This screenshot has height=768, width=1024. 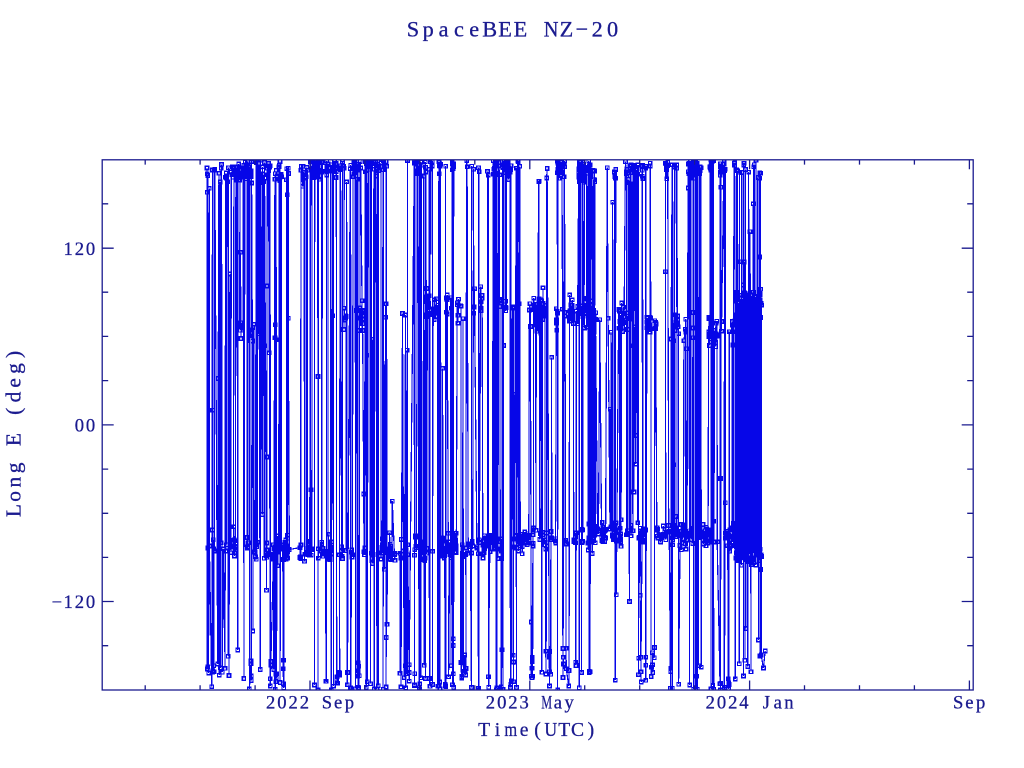 I want to click on svg-text: 00, so click(x=85, y=426).